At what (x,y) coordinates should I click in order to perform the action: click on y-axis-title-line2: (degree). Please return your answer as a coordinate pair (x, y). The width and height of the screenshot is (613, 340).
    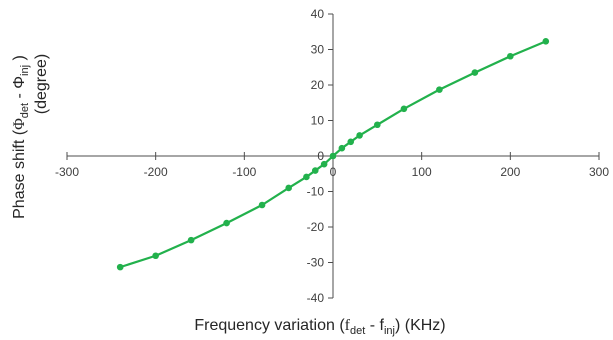
    Looking at the image, I should click on (41, 84).